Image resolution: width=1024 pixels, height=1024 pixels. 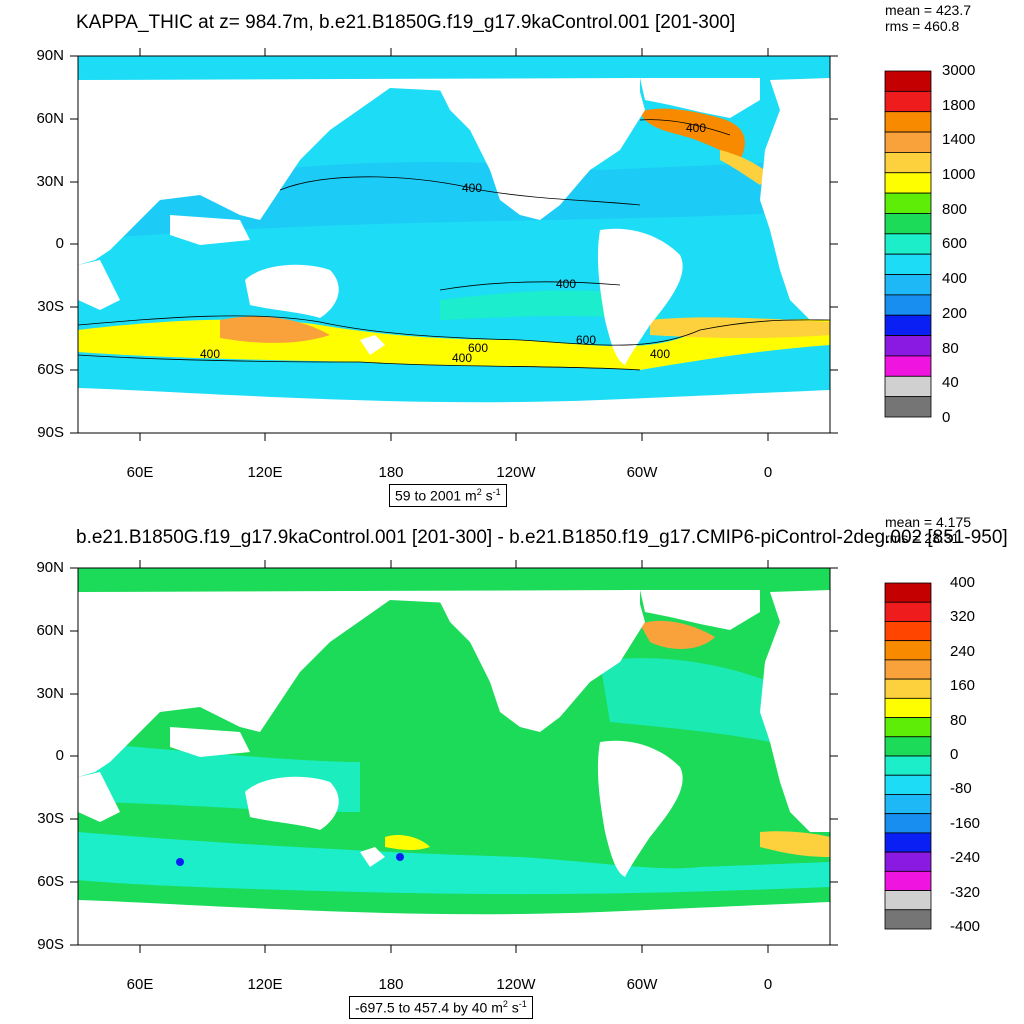 I want to click on panel-1-natl-band, so click(x=745, y=167).